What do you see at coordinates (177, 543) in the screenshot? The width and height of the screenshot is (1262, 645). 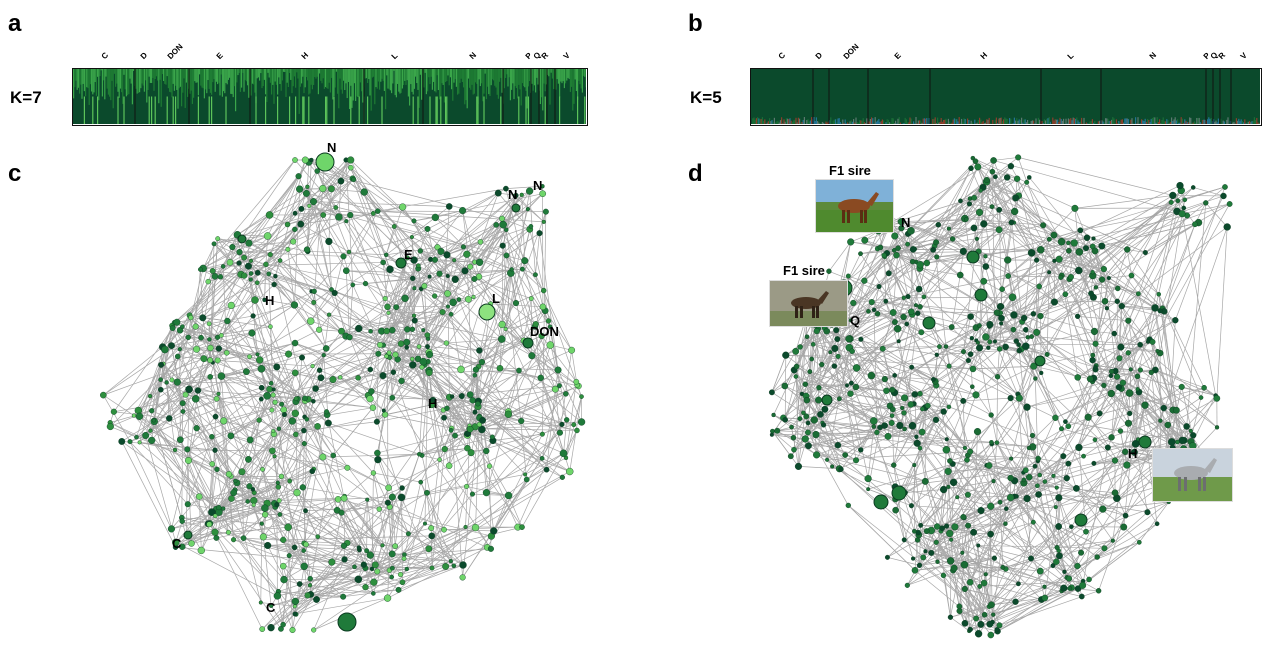 I see `node-label-c-left: C` at bounding box center [177, 543].